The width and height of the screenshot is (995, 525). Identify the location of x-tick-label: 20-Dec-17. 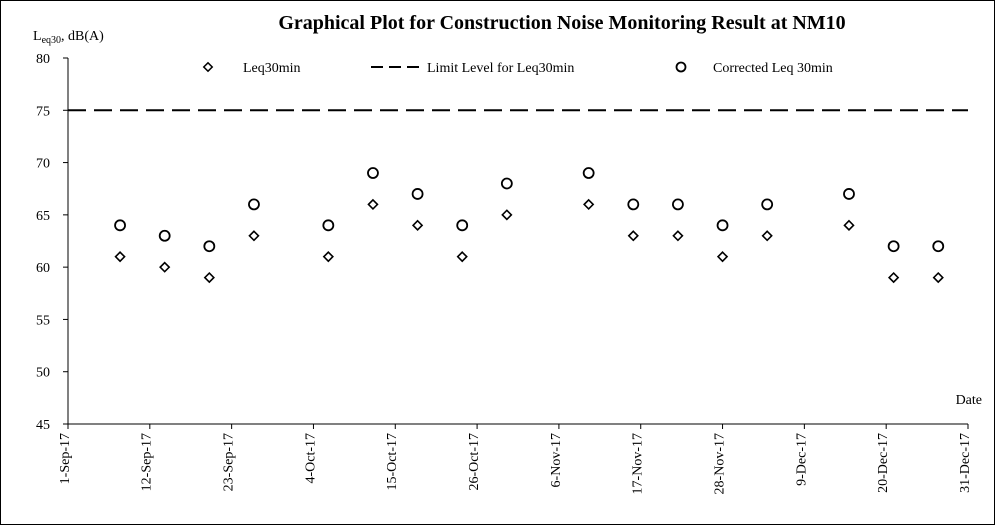
(883, 463).